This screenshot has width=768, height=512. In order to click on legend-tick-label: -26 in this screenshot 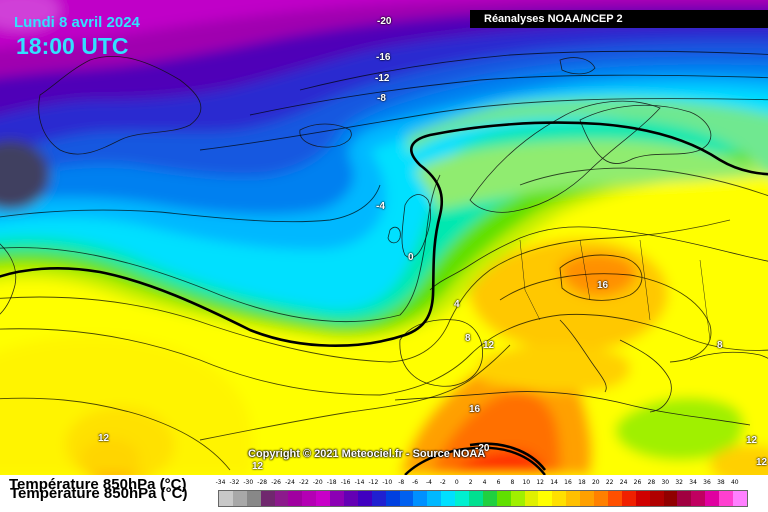, I will do `click(276, 482)`.